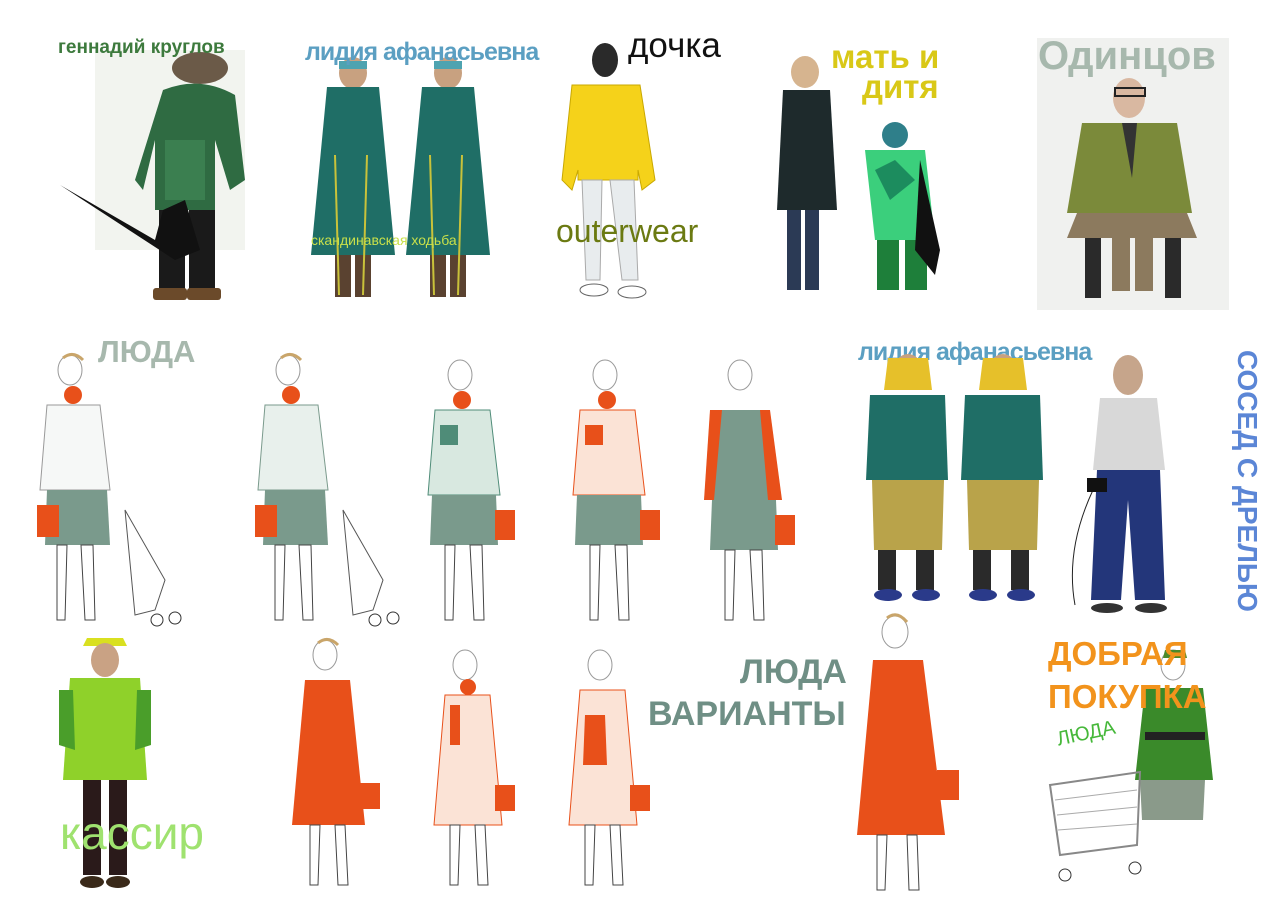 Image resolution: width=1280 pixels, height=905 pixels. What do you see at coordinates (900, 86) in the screenshot?
I see `label-mother-line2: дитя` at bounding box center [900, 86].